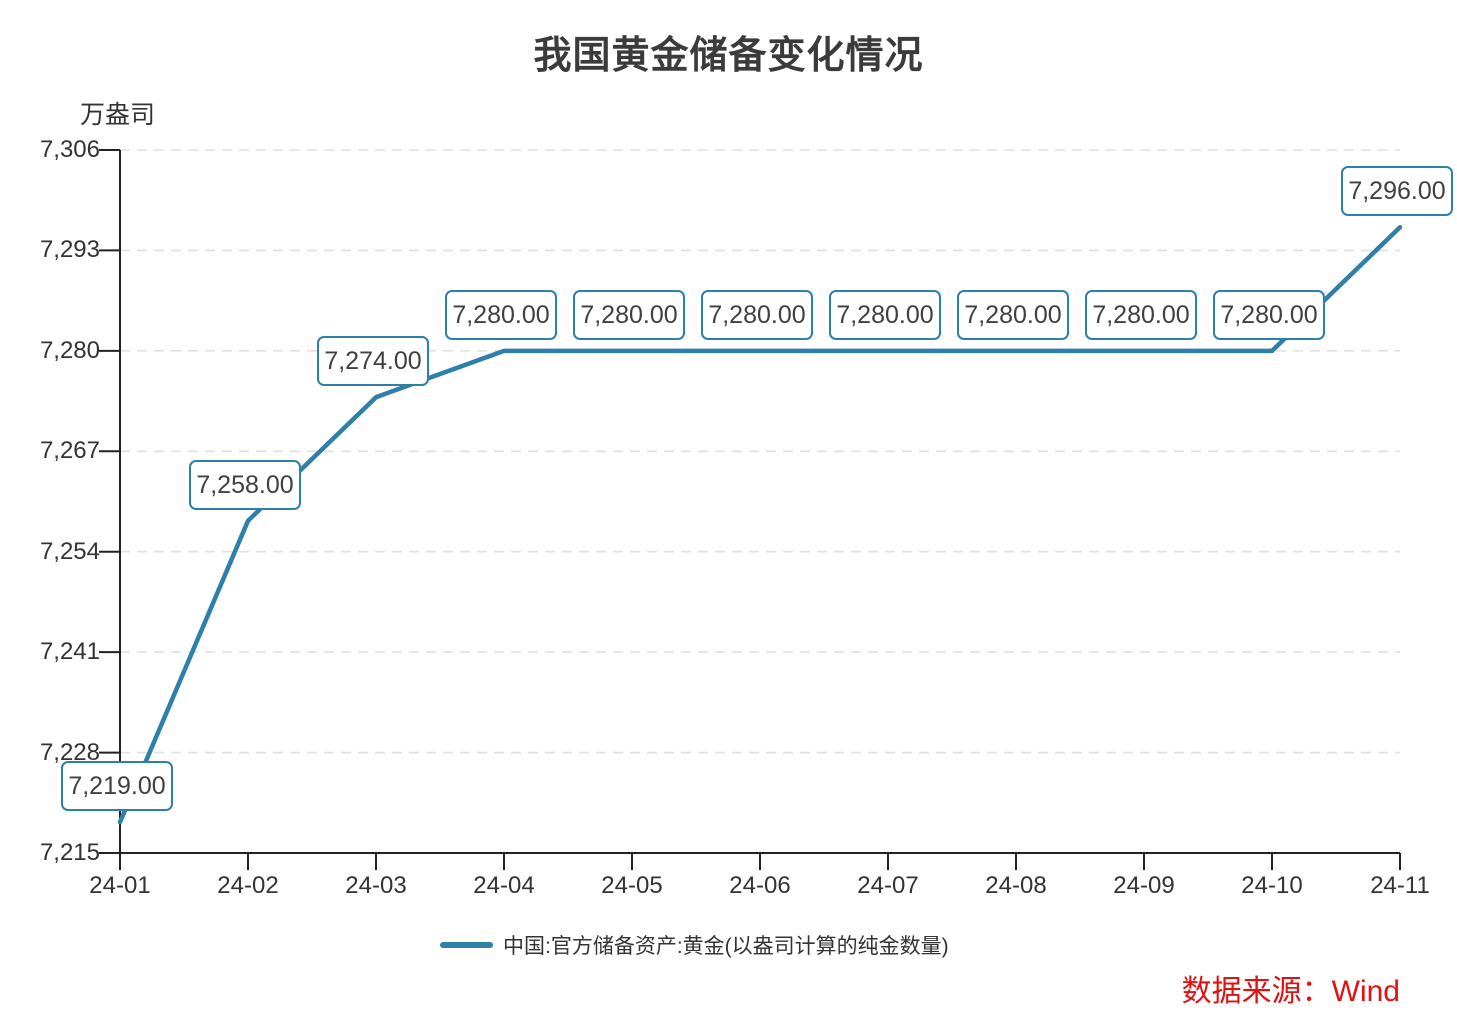  Describe the element at coordinates (466, 945) in the screenshot. I see `legend-line-icon` at that location.